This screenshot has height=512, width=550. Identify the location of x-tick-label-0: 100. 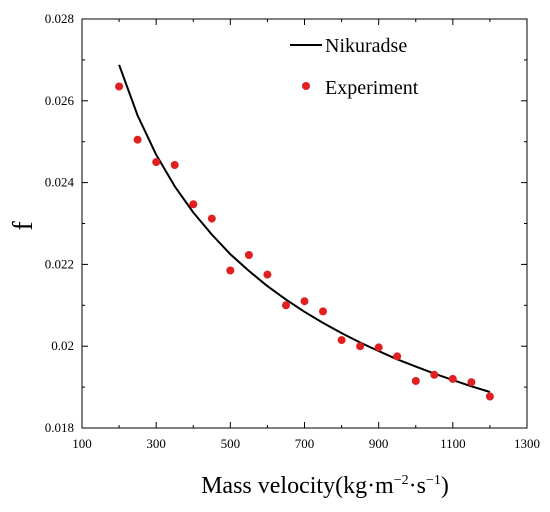
(82, 443).